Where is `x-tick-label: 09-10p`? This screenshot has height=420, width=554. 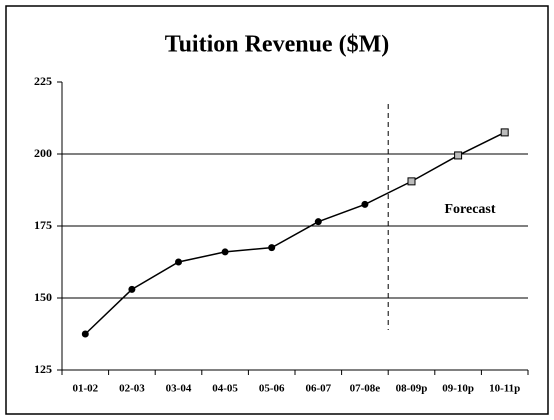
x-tick-label: 09-10p is located at coordinates (458, 389).